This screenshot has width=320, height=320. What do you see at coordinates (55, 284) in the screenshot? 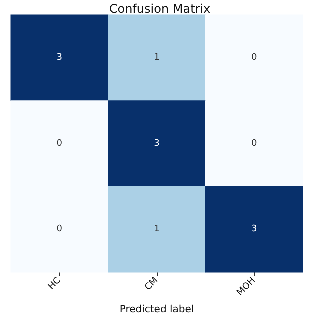
I see `x-tick-label: HC` at bounding box center [55, 284].